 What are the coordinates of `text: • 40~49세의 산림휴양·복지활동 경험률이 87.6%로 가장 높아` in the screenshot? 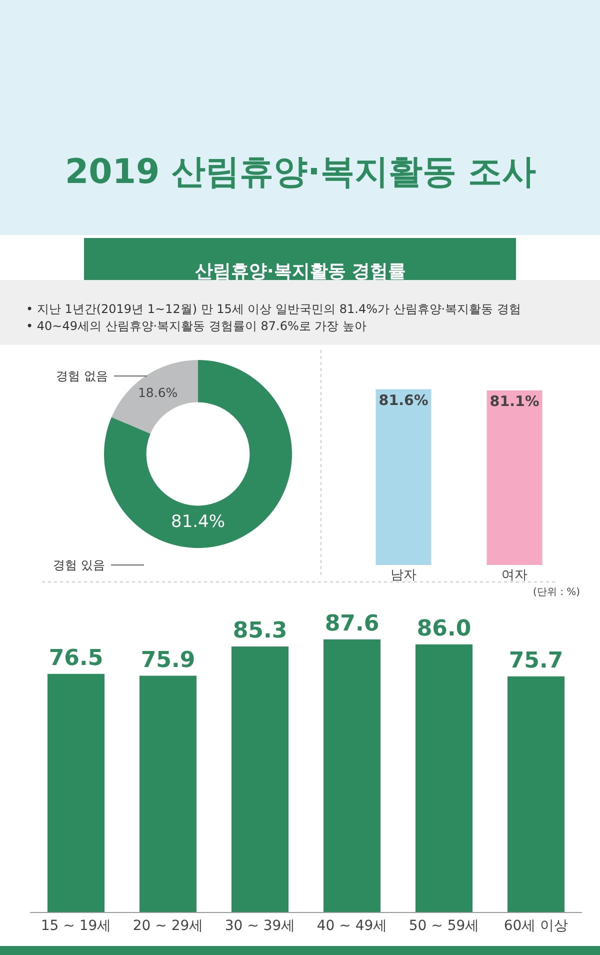 It's located at (196, 326).